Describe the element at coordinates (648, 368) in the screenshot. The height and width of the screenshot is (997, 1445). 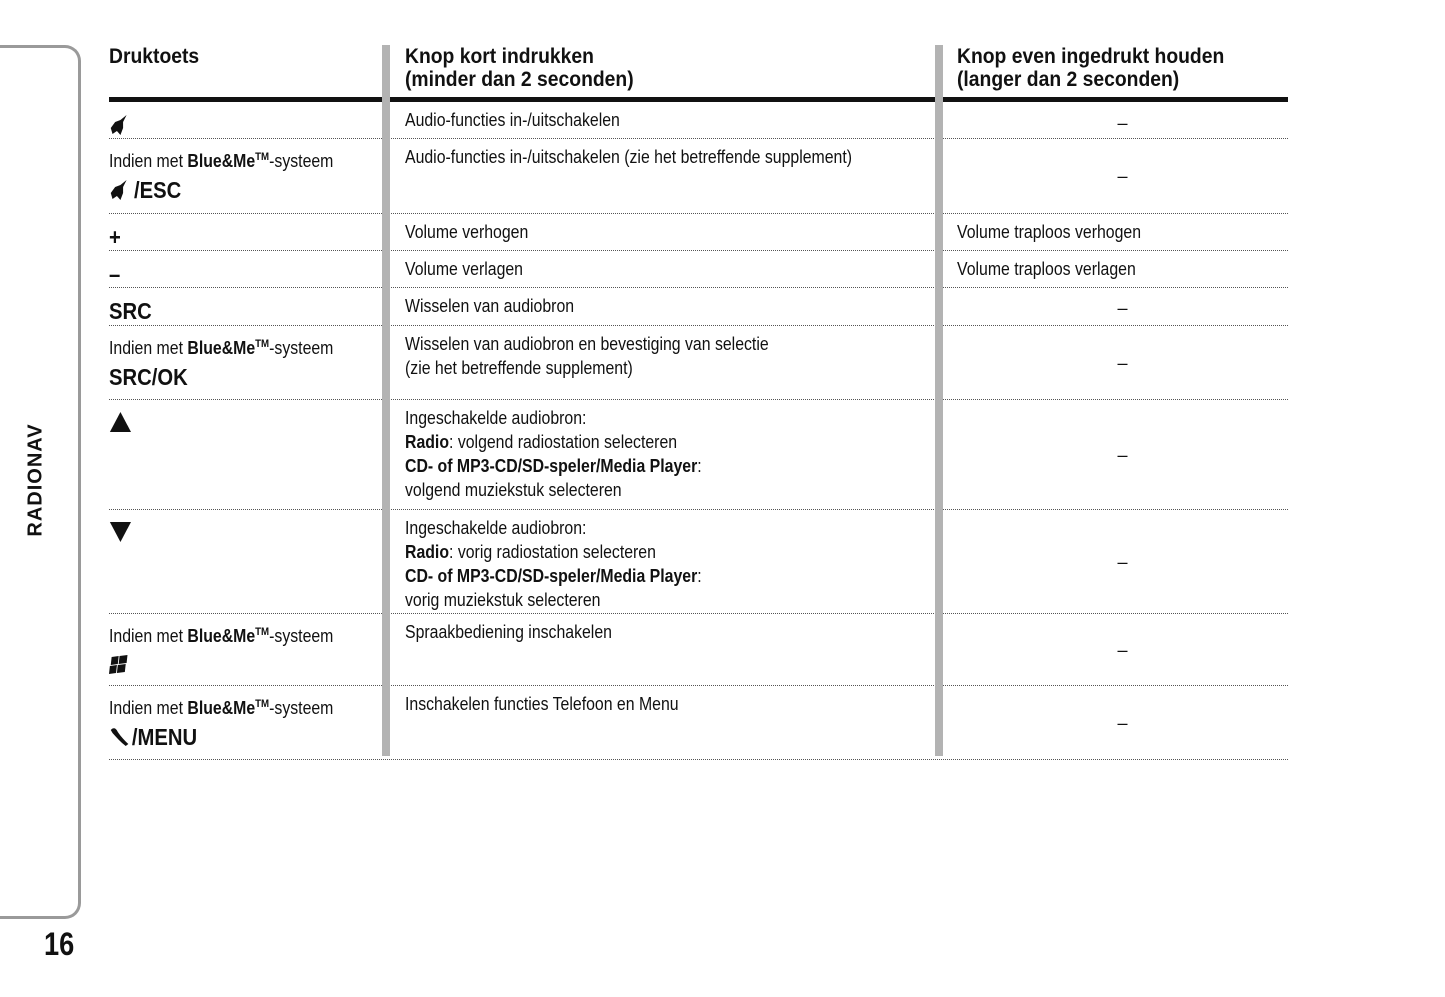
I see `text-line: (zie het betreffende supplement)` at that location.